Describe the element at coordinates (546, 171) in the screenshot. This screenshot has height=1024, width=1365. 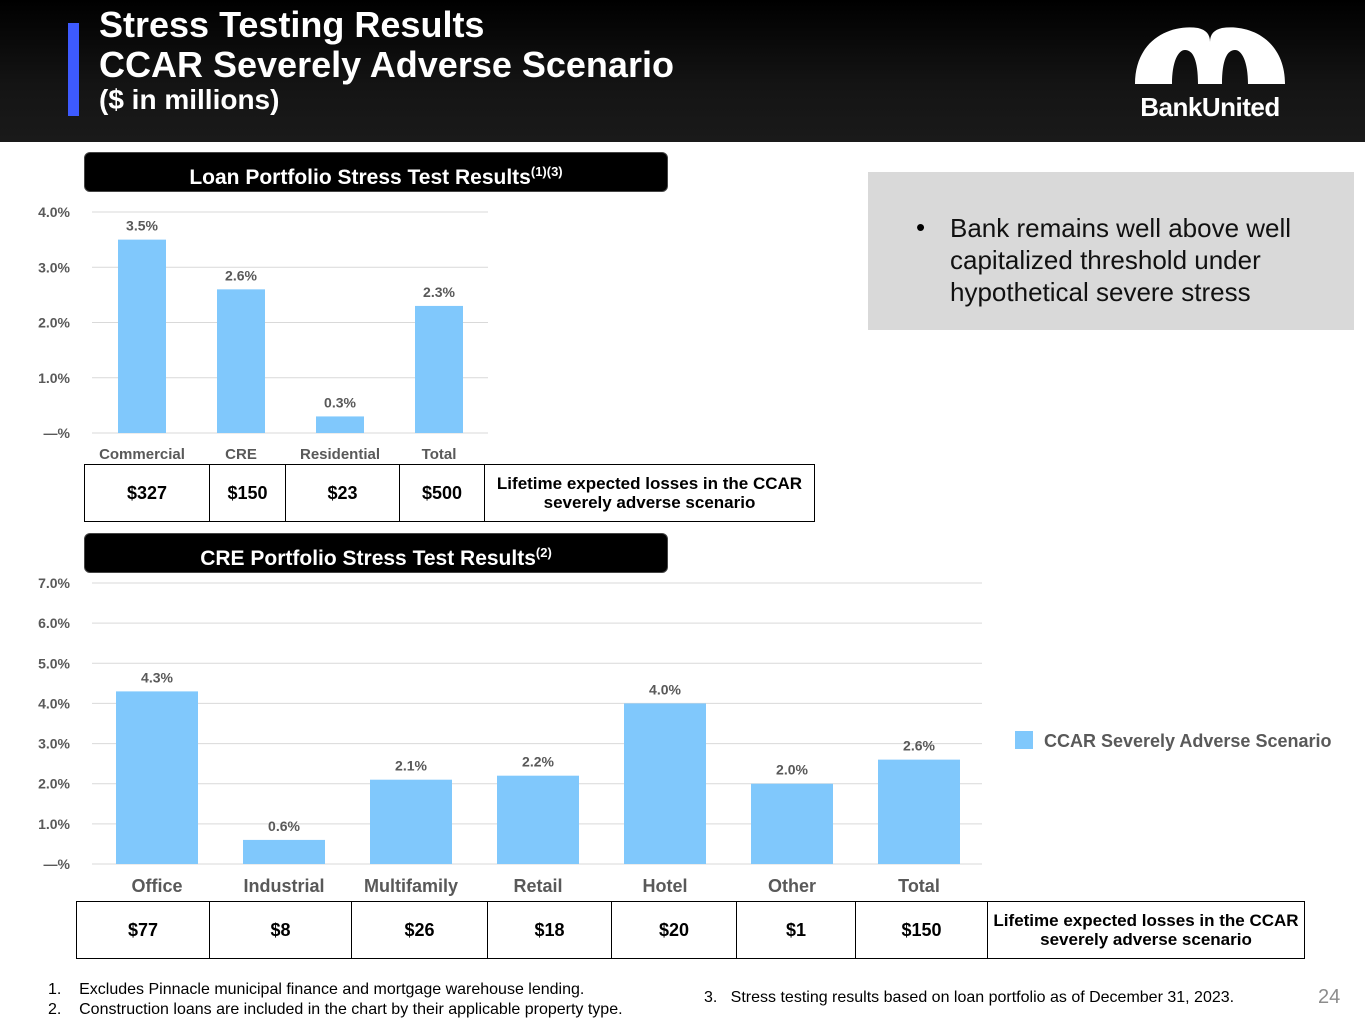
I see `loan-section-footnote-ref: (1)(3)` at that location.